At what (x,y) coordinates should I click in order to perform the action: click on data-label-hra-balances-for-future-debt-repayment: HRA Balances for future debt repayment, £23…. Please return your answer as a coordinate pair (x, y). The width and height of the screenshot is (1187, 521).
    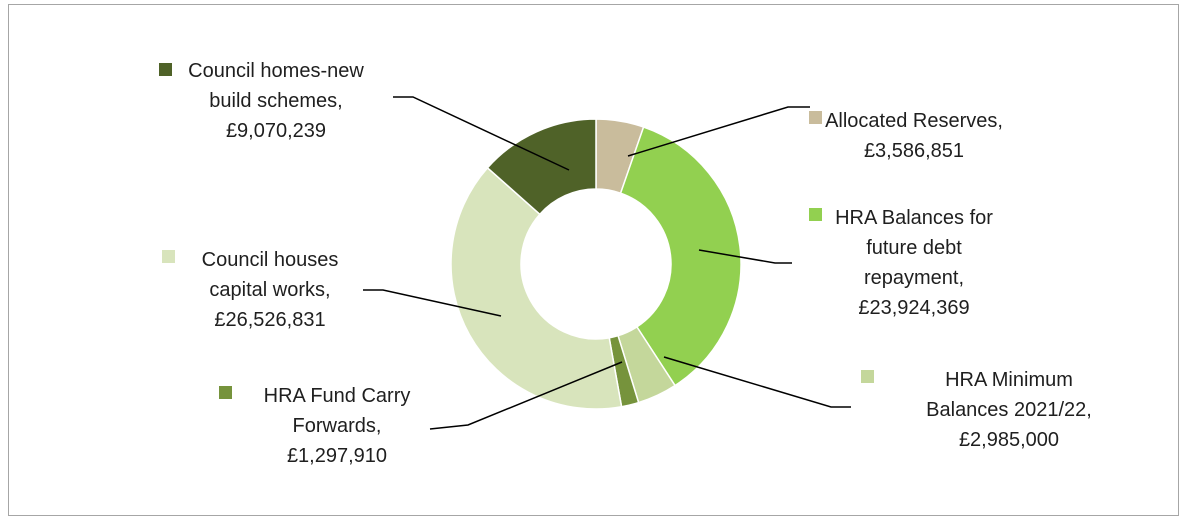
    Looking at the image, I should click on (914, 263).